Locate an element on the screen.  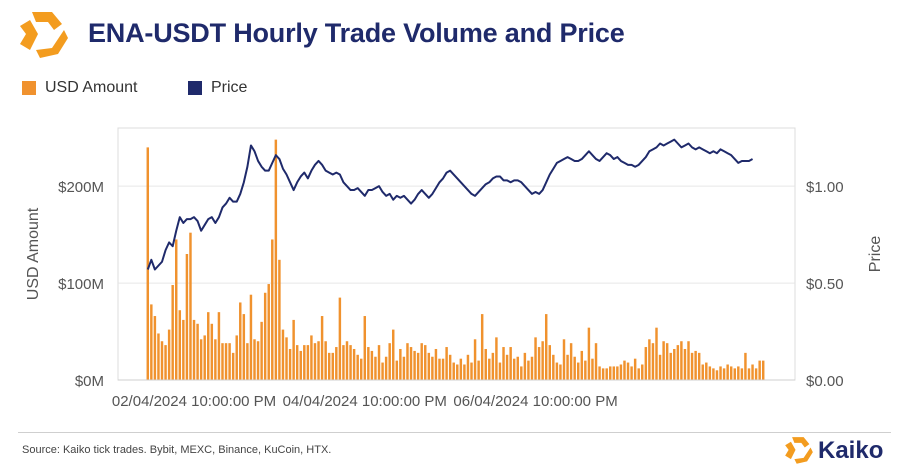
legend-item-usd-amount: USD Amount is located at coordinates (79, 88).